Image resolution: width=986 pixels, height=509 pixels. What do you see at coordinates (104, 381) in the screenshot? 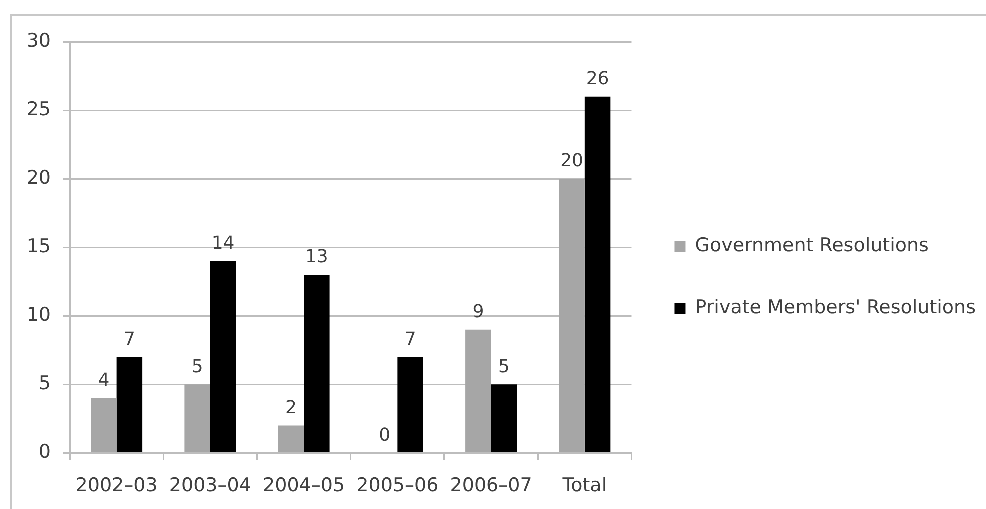
I see `data-label: 4` at bounding box center [104, 381].